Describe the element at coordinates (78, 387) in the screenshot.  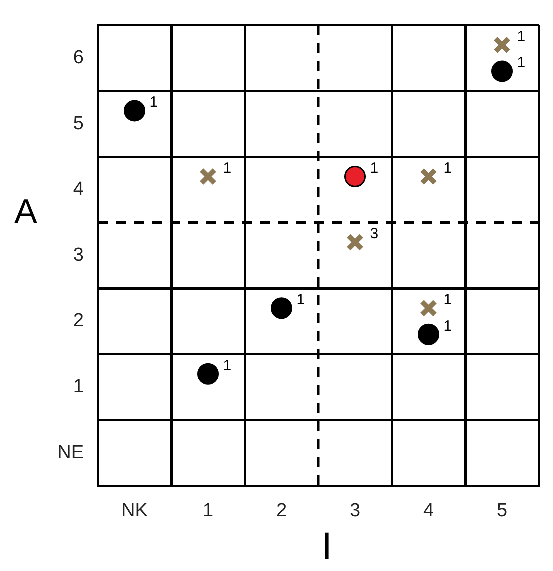
I see `y-tick-label: 1` at that location.